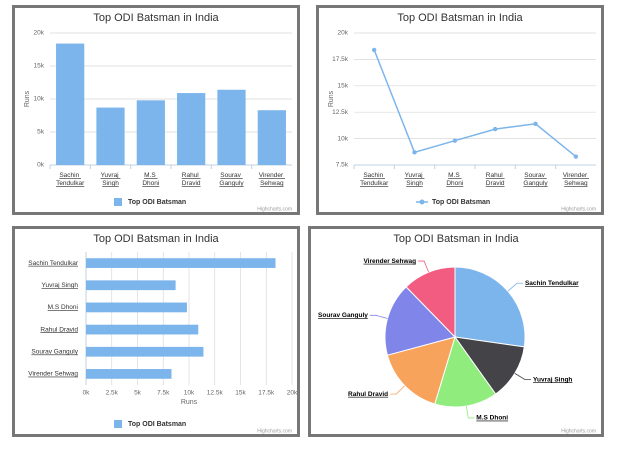  What do you see at coordinates (189, 402) in the screenshot?
I see `x-axis-title: Runs` at bounding box center [189, 402].